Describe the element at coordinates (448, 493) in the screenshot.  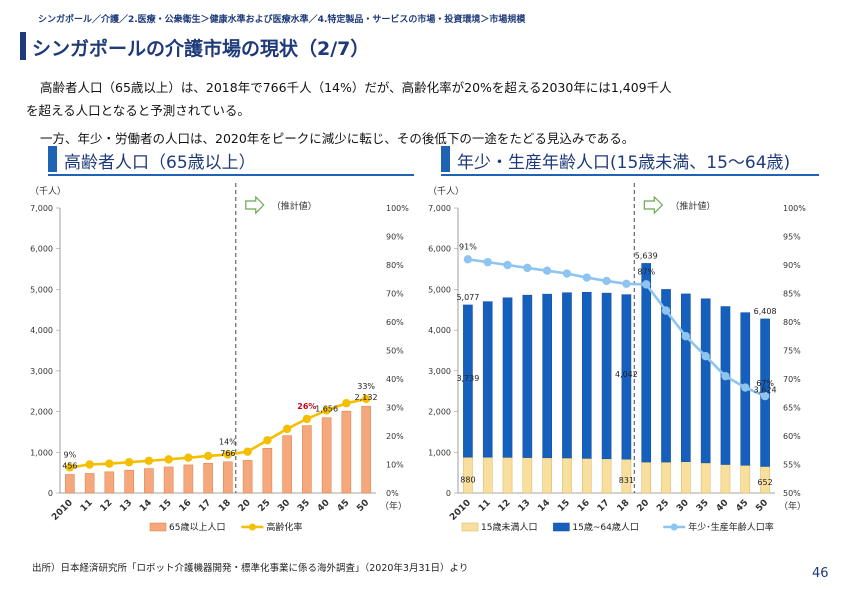
I see `young-left-tick-label: 0` at that location.